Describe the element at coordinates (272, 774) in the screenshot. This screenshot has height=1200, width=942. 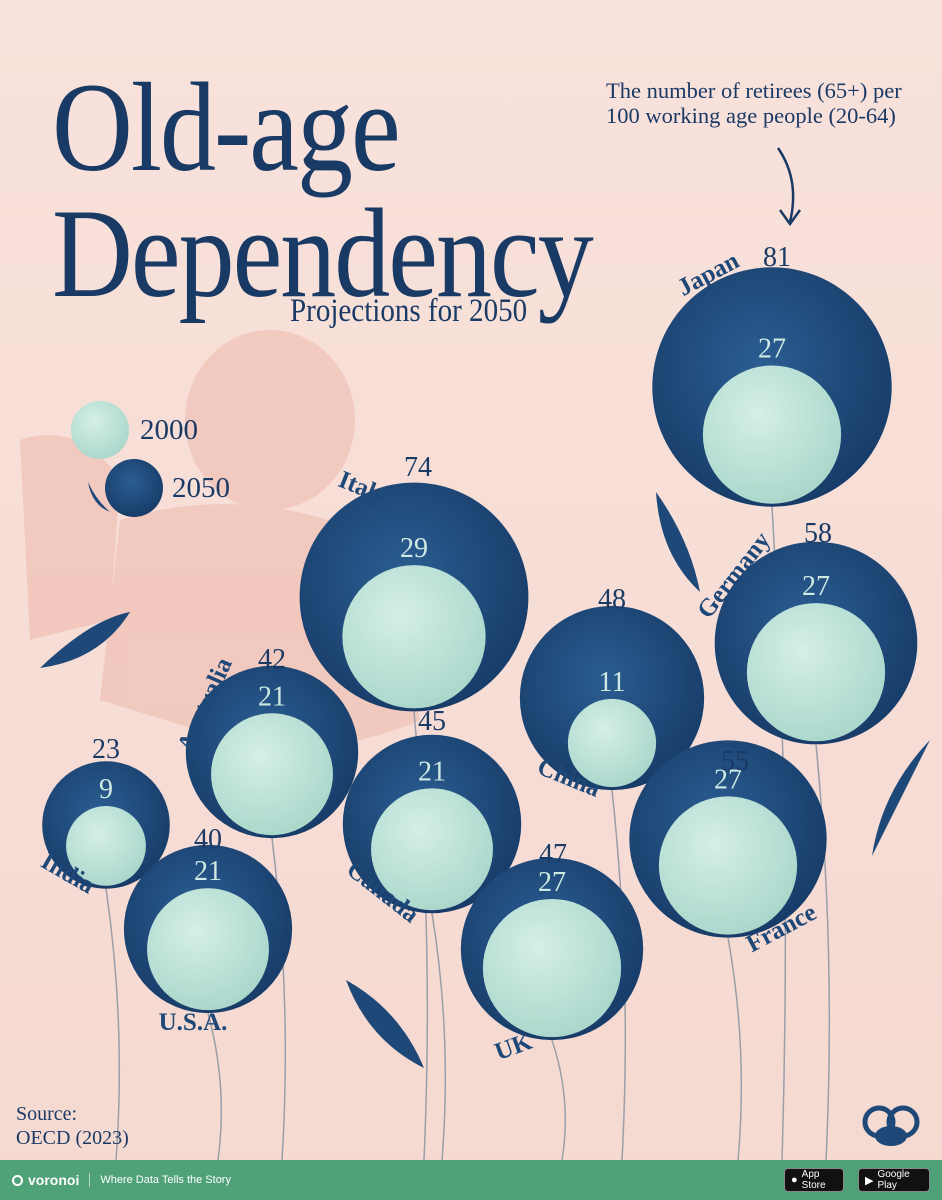
I see `bubble-2000-australia` at that location.